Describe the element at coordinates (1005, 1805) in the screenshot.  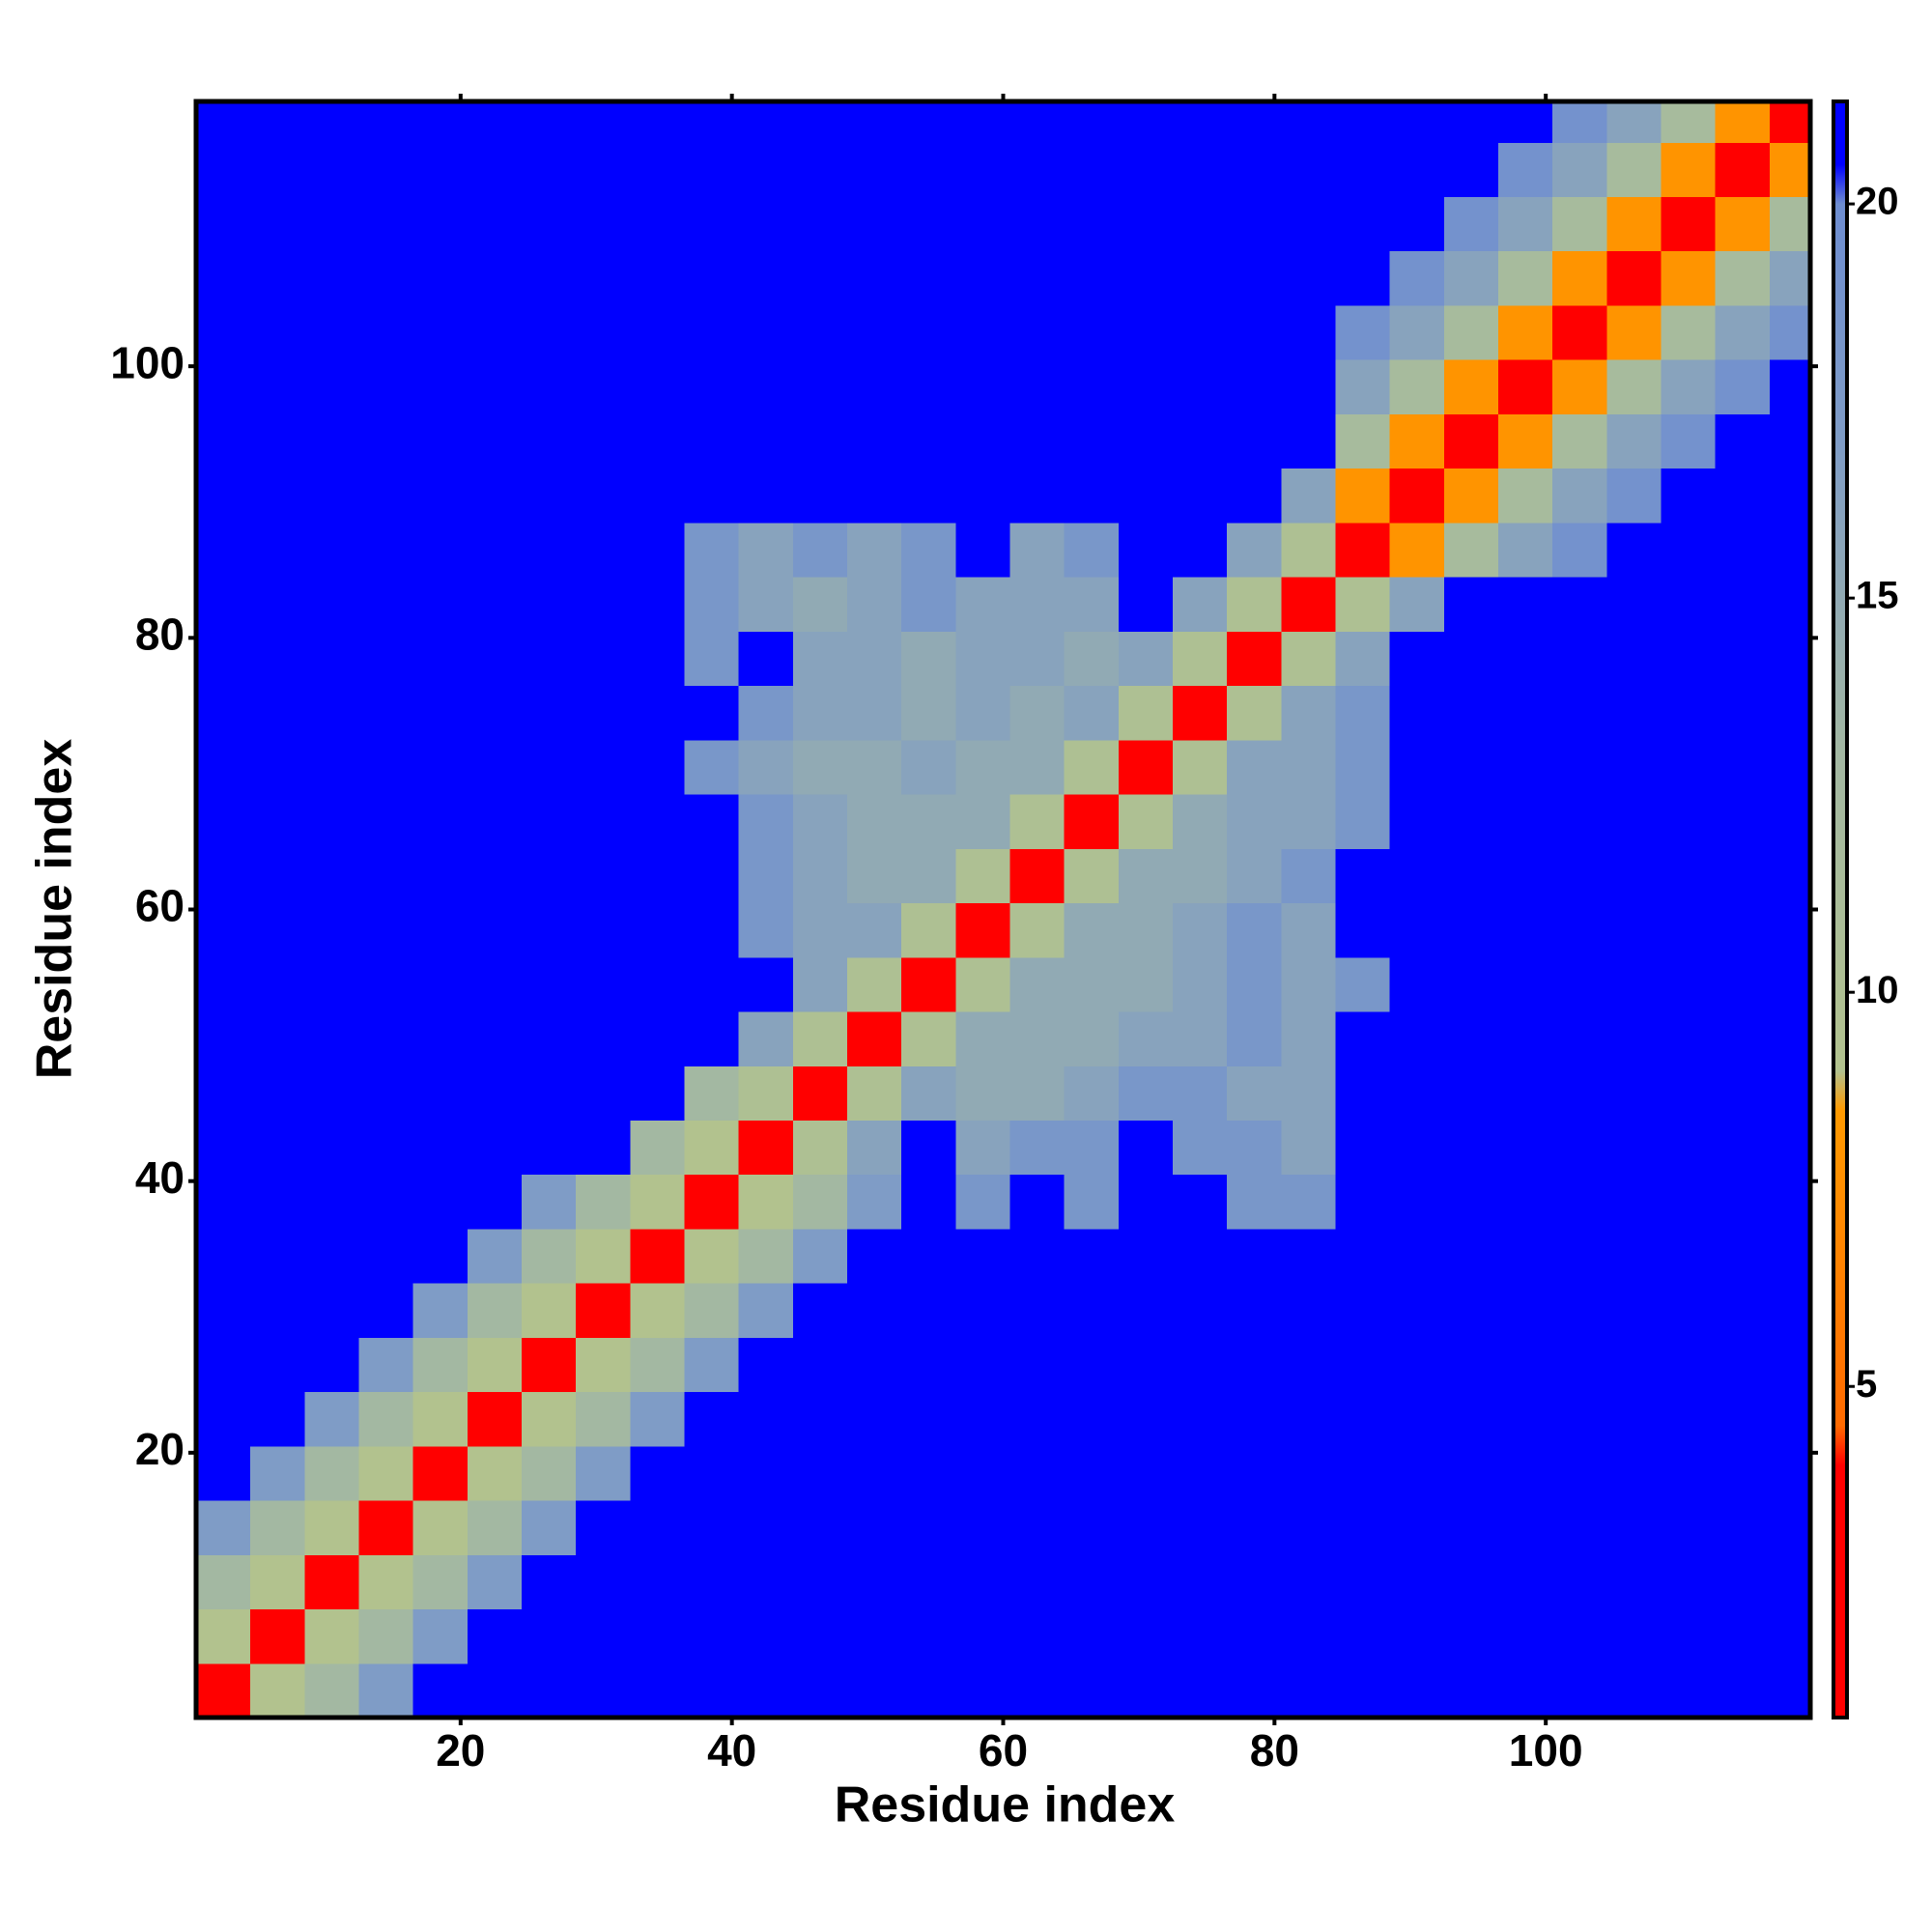
I see `x-axis-title: Residue index` at that location.